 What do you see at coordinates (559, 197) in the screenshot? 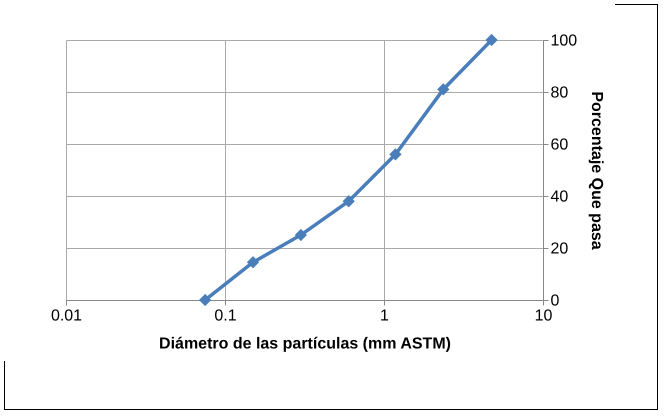
I see `y-tick-label: 40` at bounding box center [559, 197].